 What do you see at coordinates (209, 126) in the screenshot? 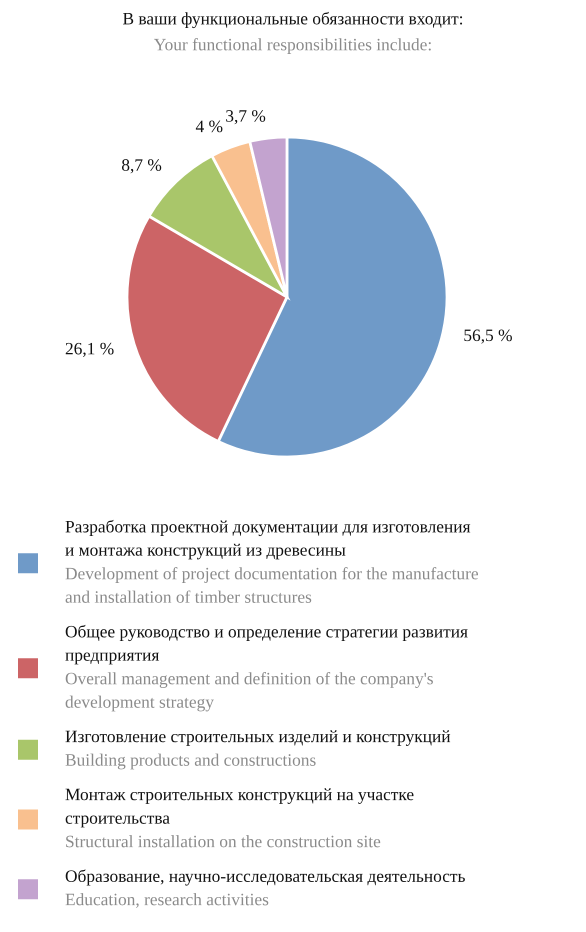
I see `data-label: 4 %` at bounding box center [209, 126].